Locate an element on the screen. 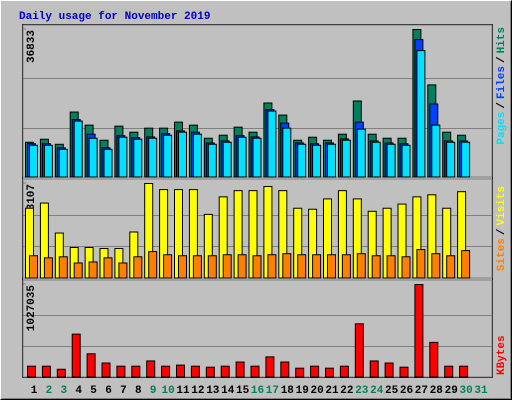  legend-entry: KBytes is located at coordinates (502, 355).